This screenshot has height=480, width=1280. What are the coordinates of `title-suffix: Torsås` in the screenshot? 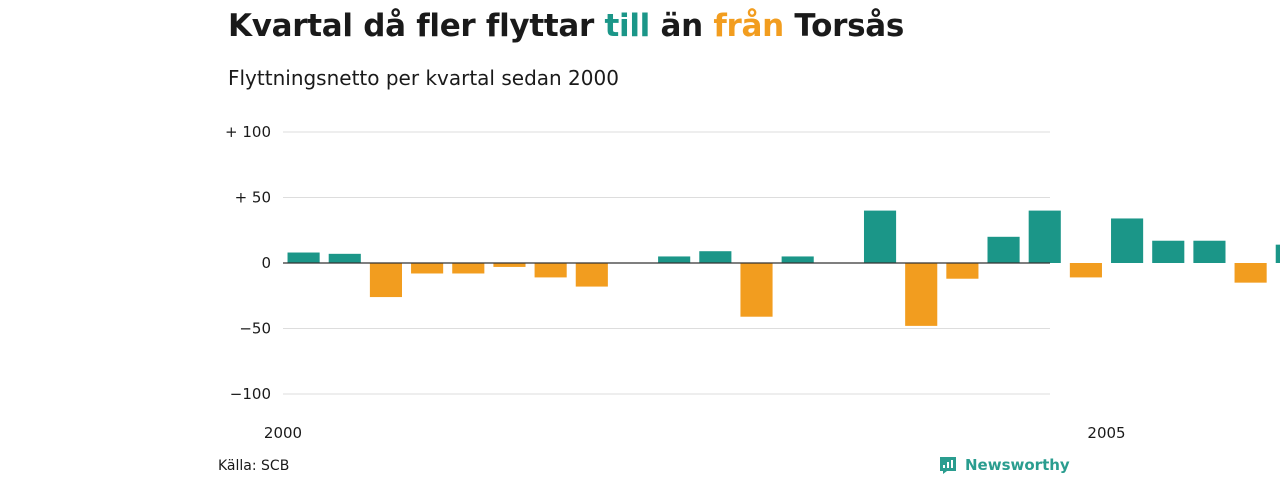 It's located at (844, 26).